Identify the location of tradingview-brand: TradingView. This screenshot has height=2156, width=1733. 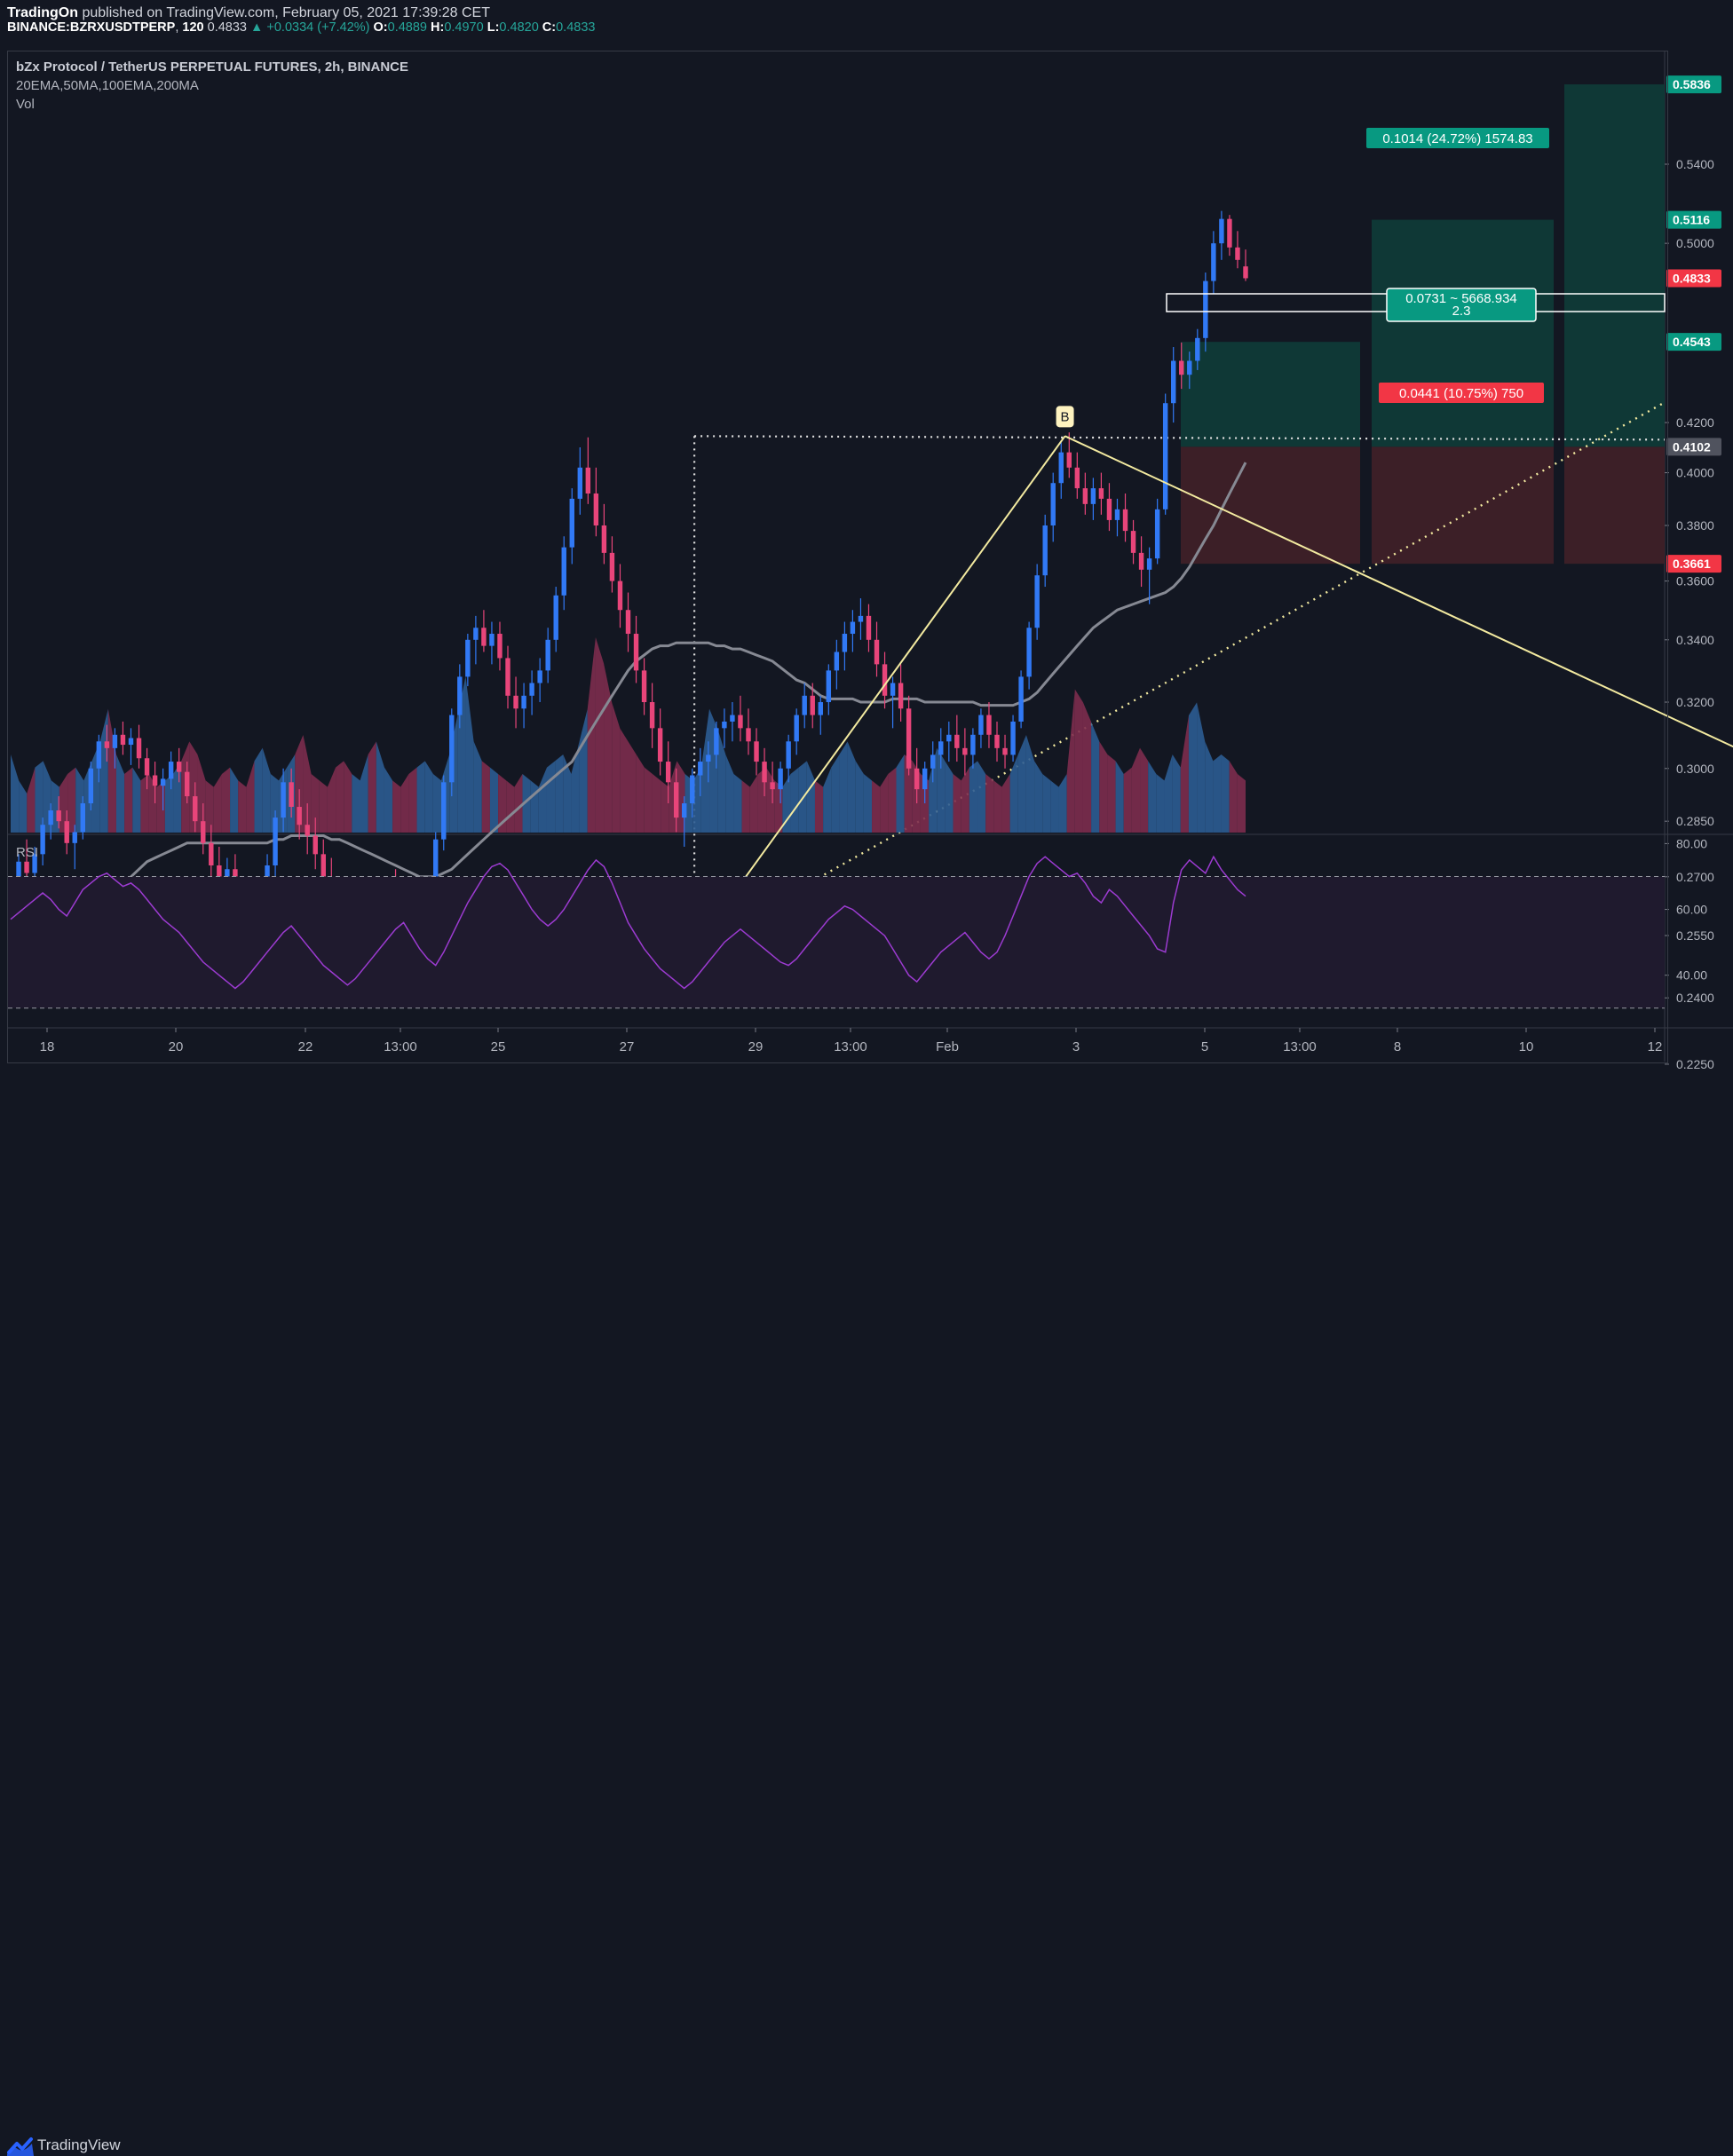
(79, 2144).